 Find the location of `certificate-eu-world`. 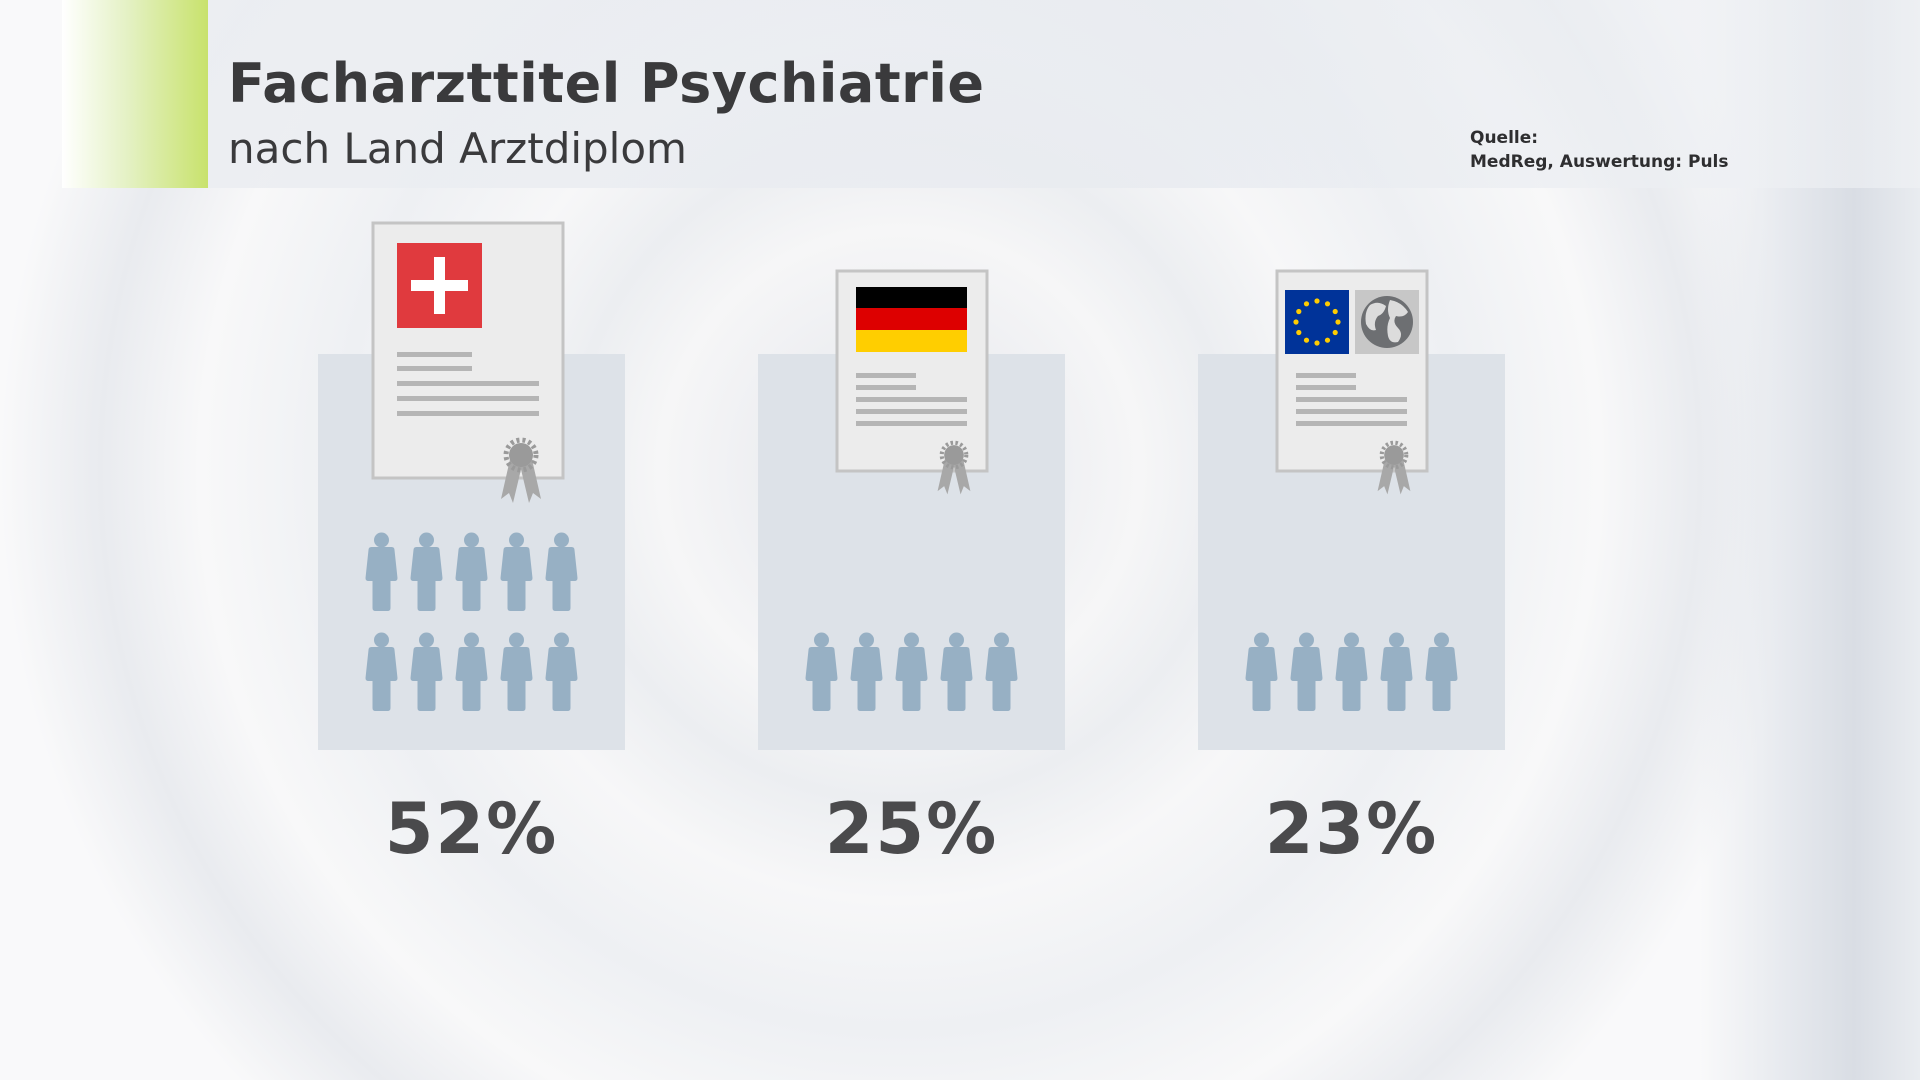

certificate-eu-world is located at coordinates (1352, 381).